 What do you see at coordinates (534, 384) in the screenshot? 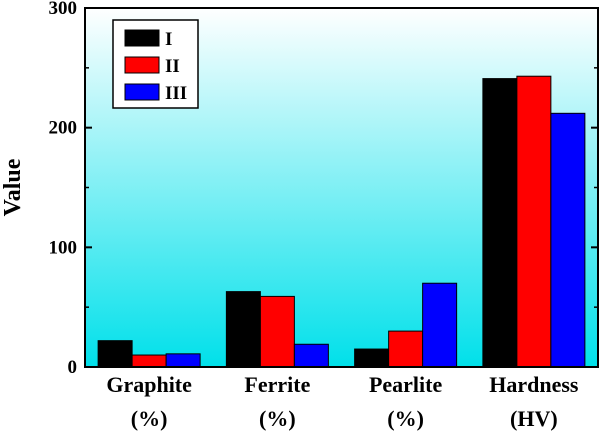
I see `x-category-label-3-0: Hardness` at bounding box center [534, 384].